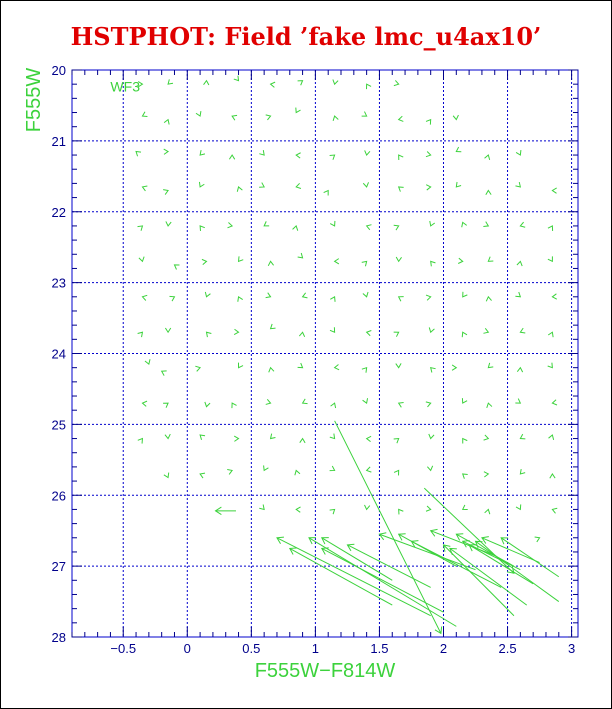 The image size is (612, 709). What do you see at coordinates (125, 86) in the screenshot?
I see `panel-label: WF3` at bounding box center [125, 86].